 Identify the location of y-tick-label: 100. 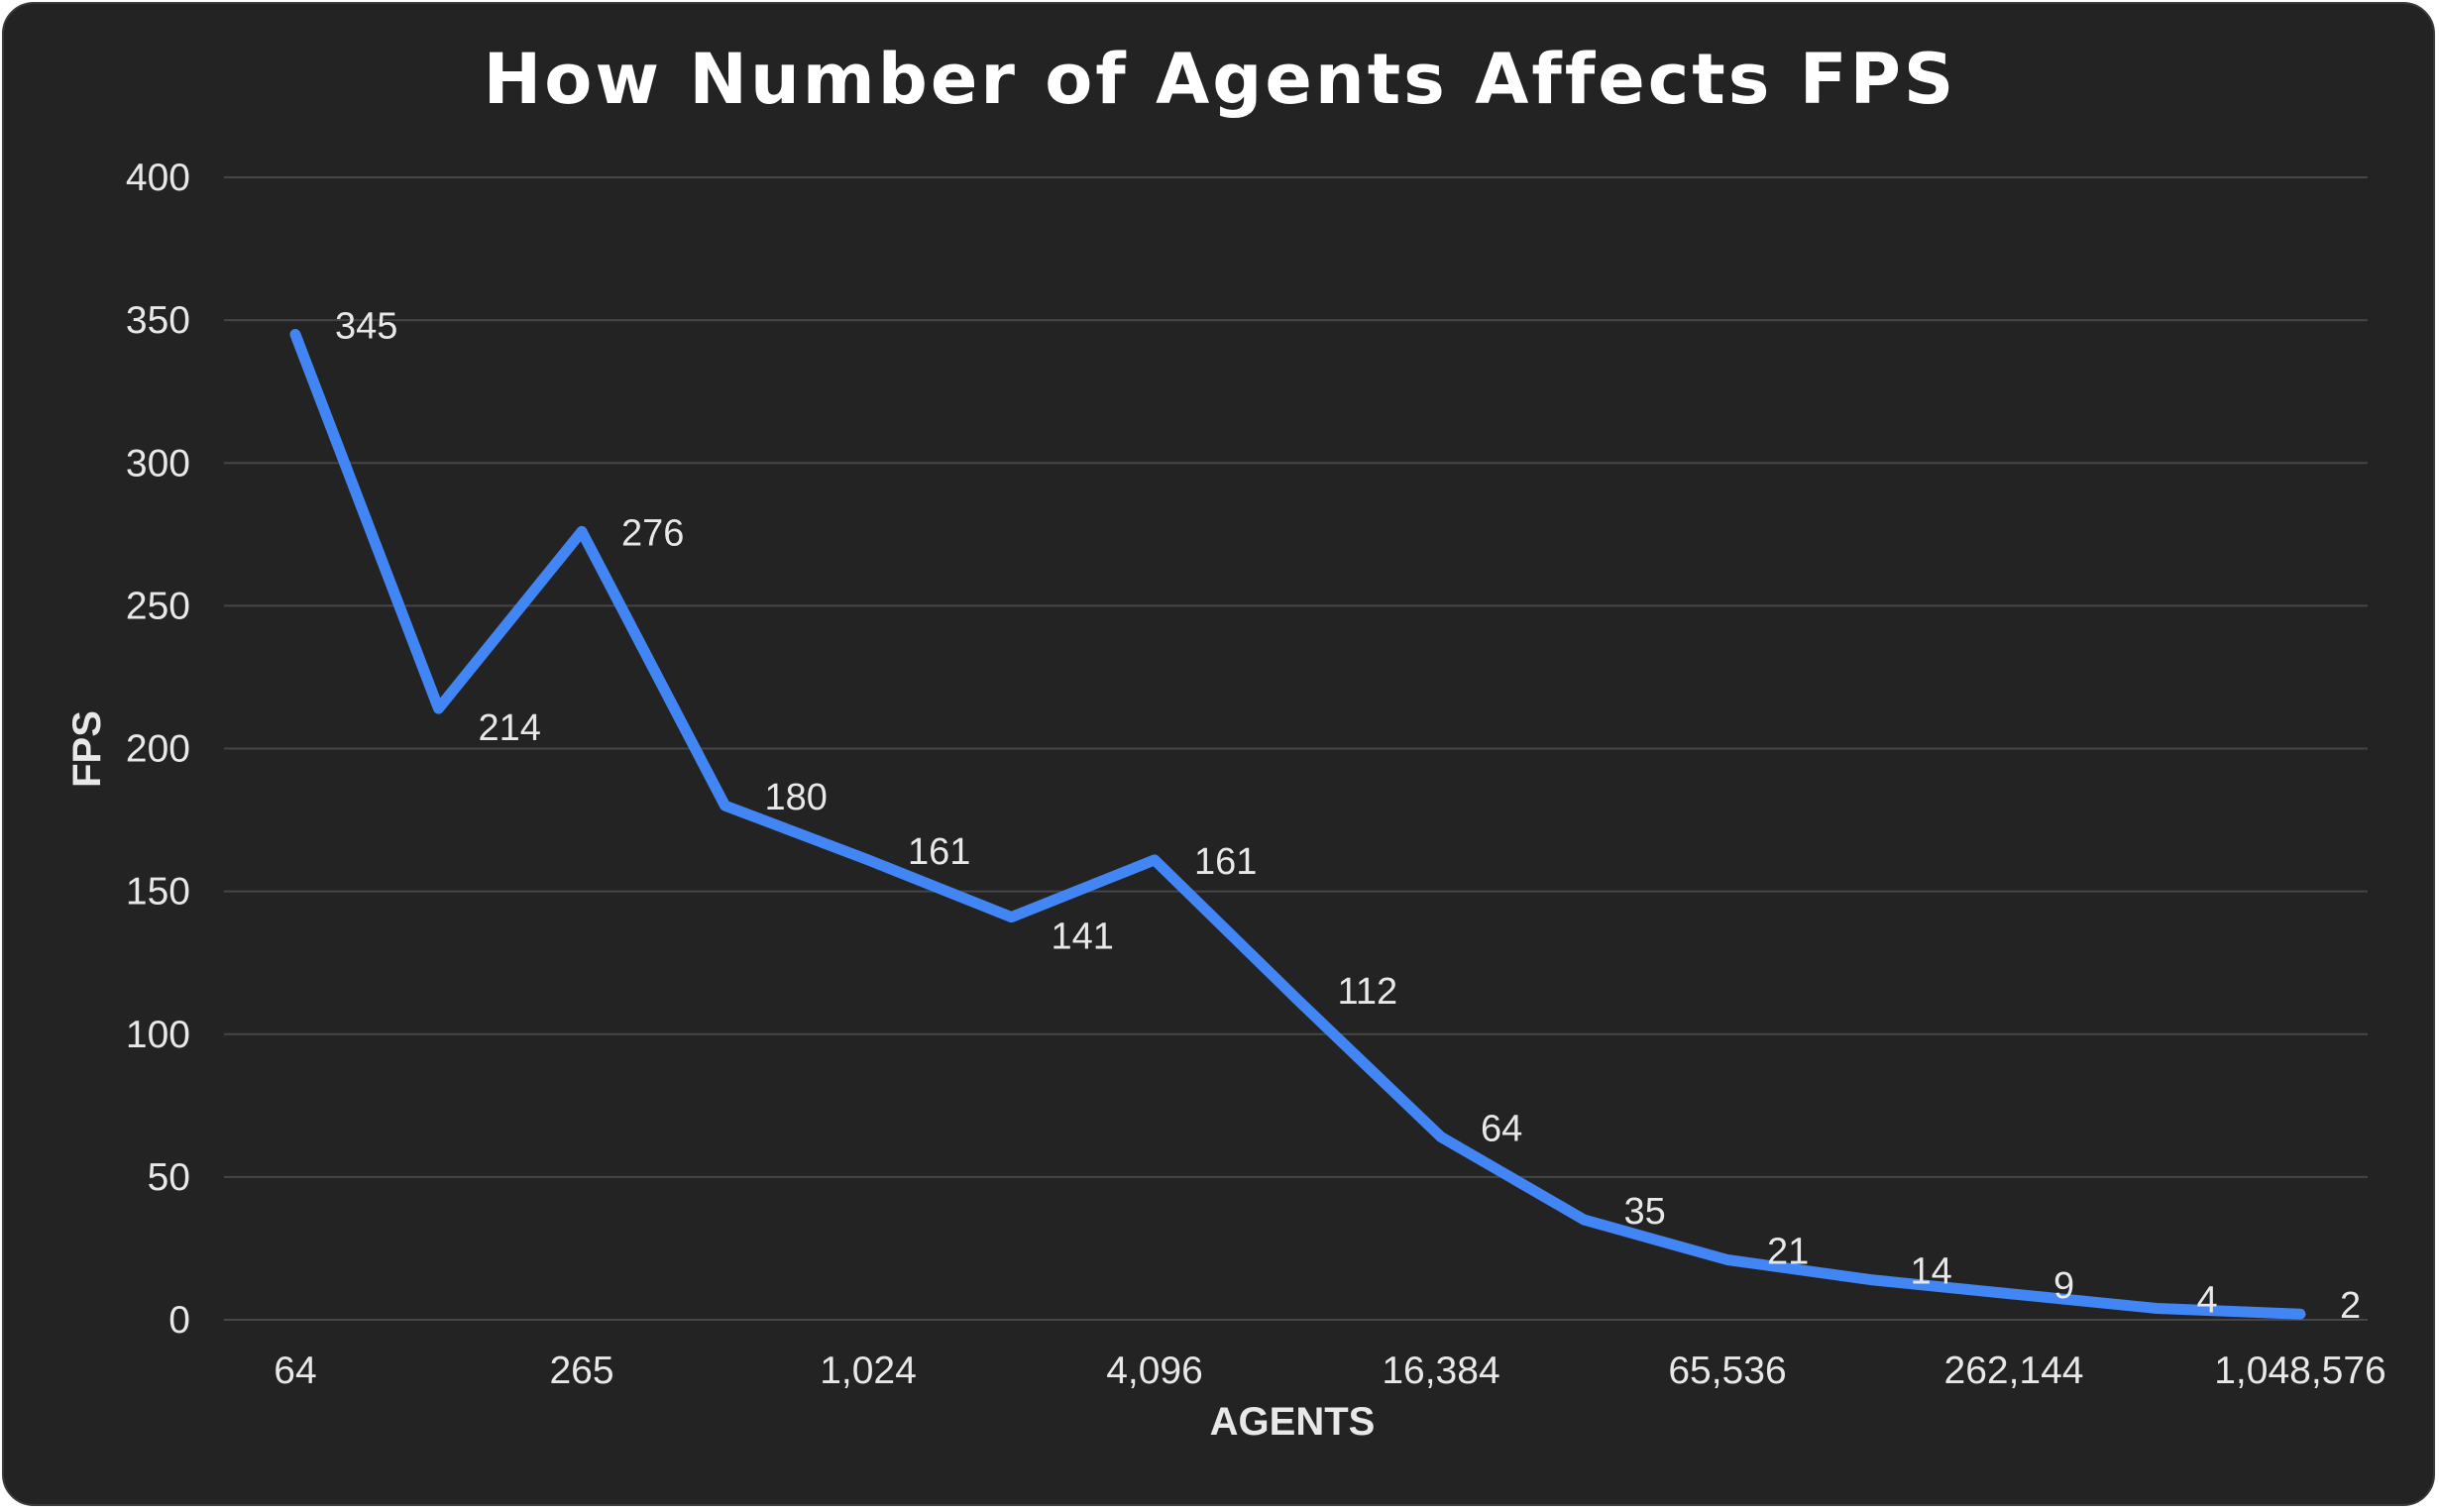
(158, 1035).